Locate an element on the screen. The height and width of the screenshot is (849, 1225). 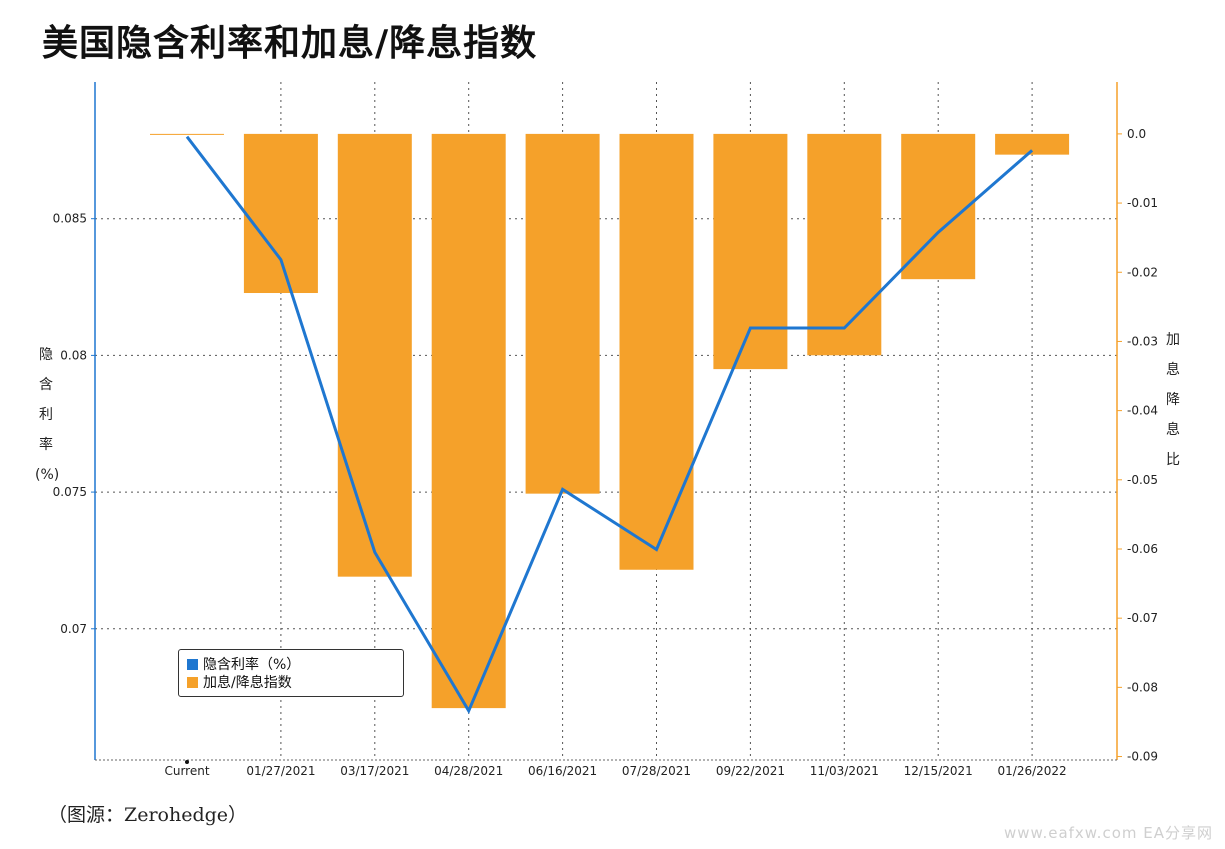
x-tick-label: 04/28/2021 is located at coordinates (468, 771).